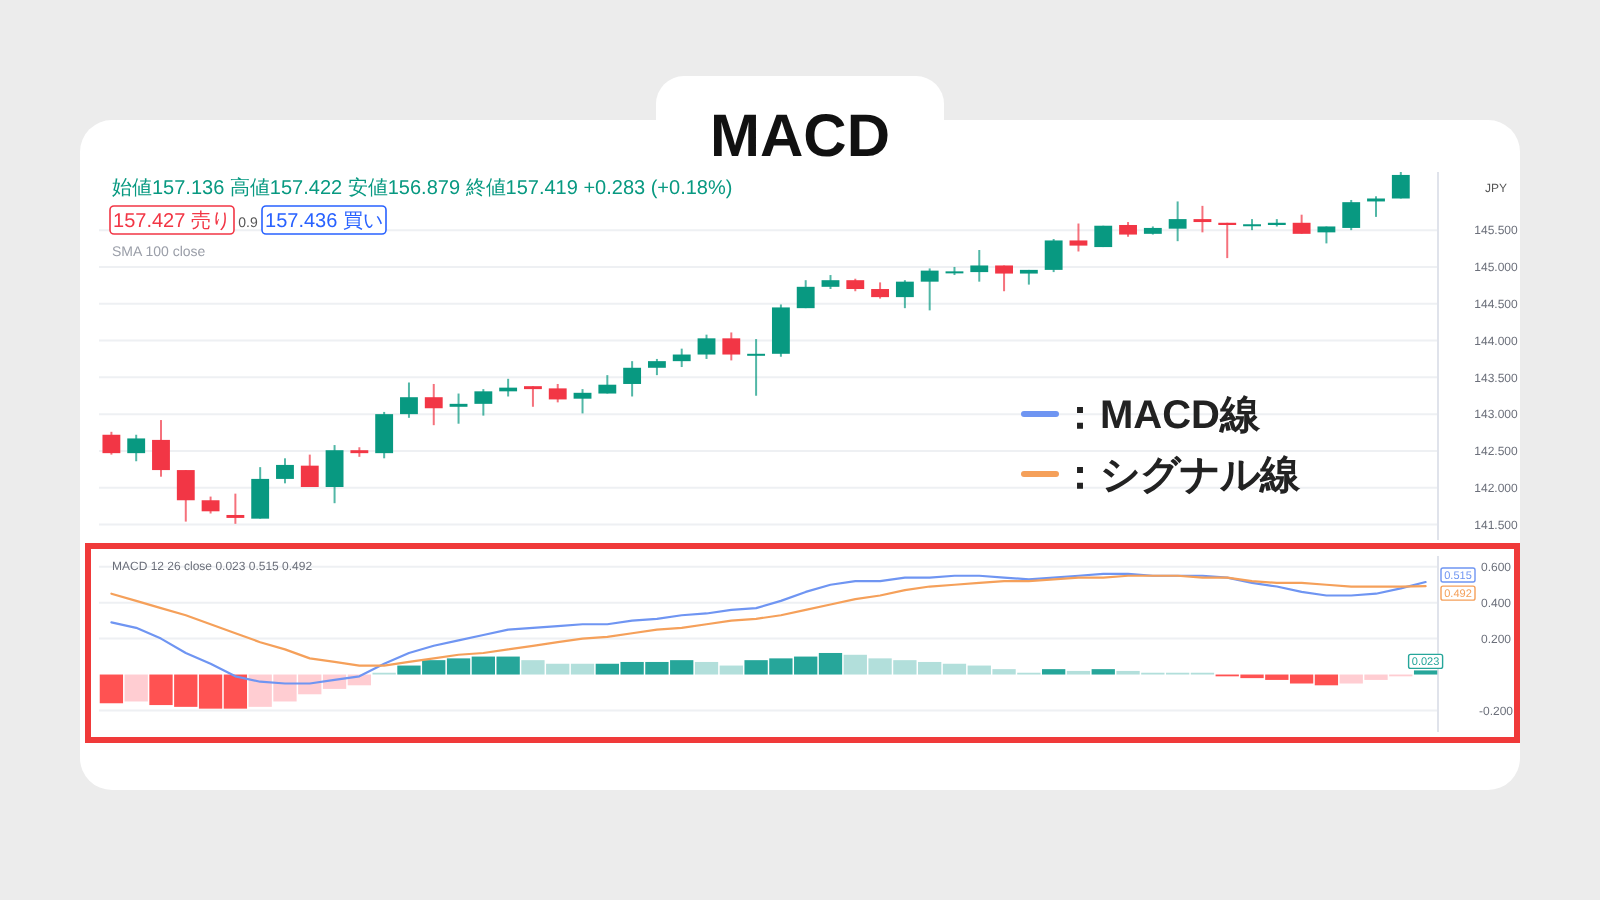 The width and height of the screenshot is (1600, 900). I want to click on annotation: 157.436 買い, so click(324, 222).